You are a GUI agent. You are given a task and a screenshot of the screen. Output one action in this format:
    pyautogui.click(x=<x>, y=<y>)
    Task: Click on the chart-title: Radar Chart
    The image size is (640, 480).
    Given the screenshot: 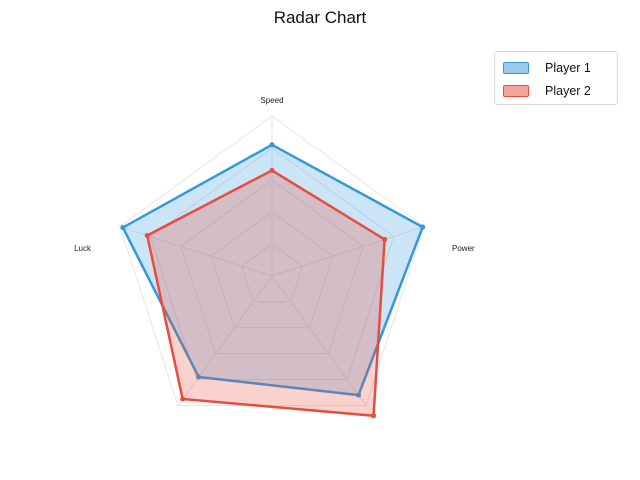 What is the action you would take?
    pyautogui.click(x=320, y=17)
    